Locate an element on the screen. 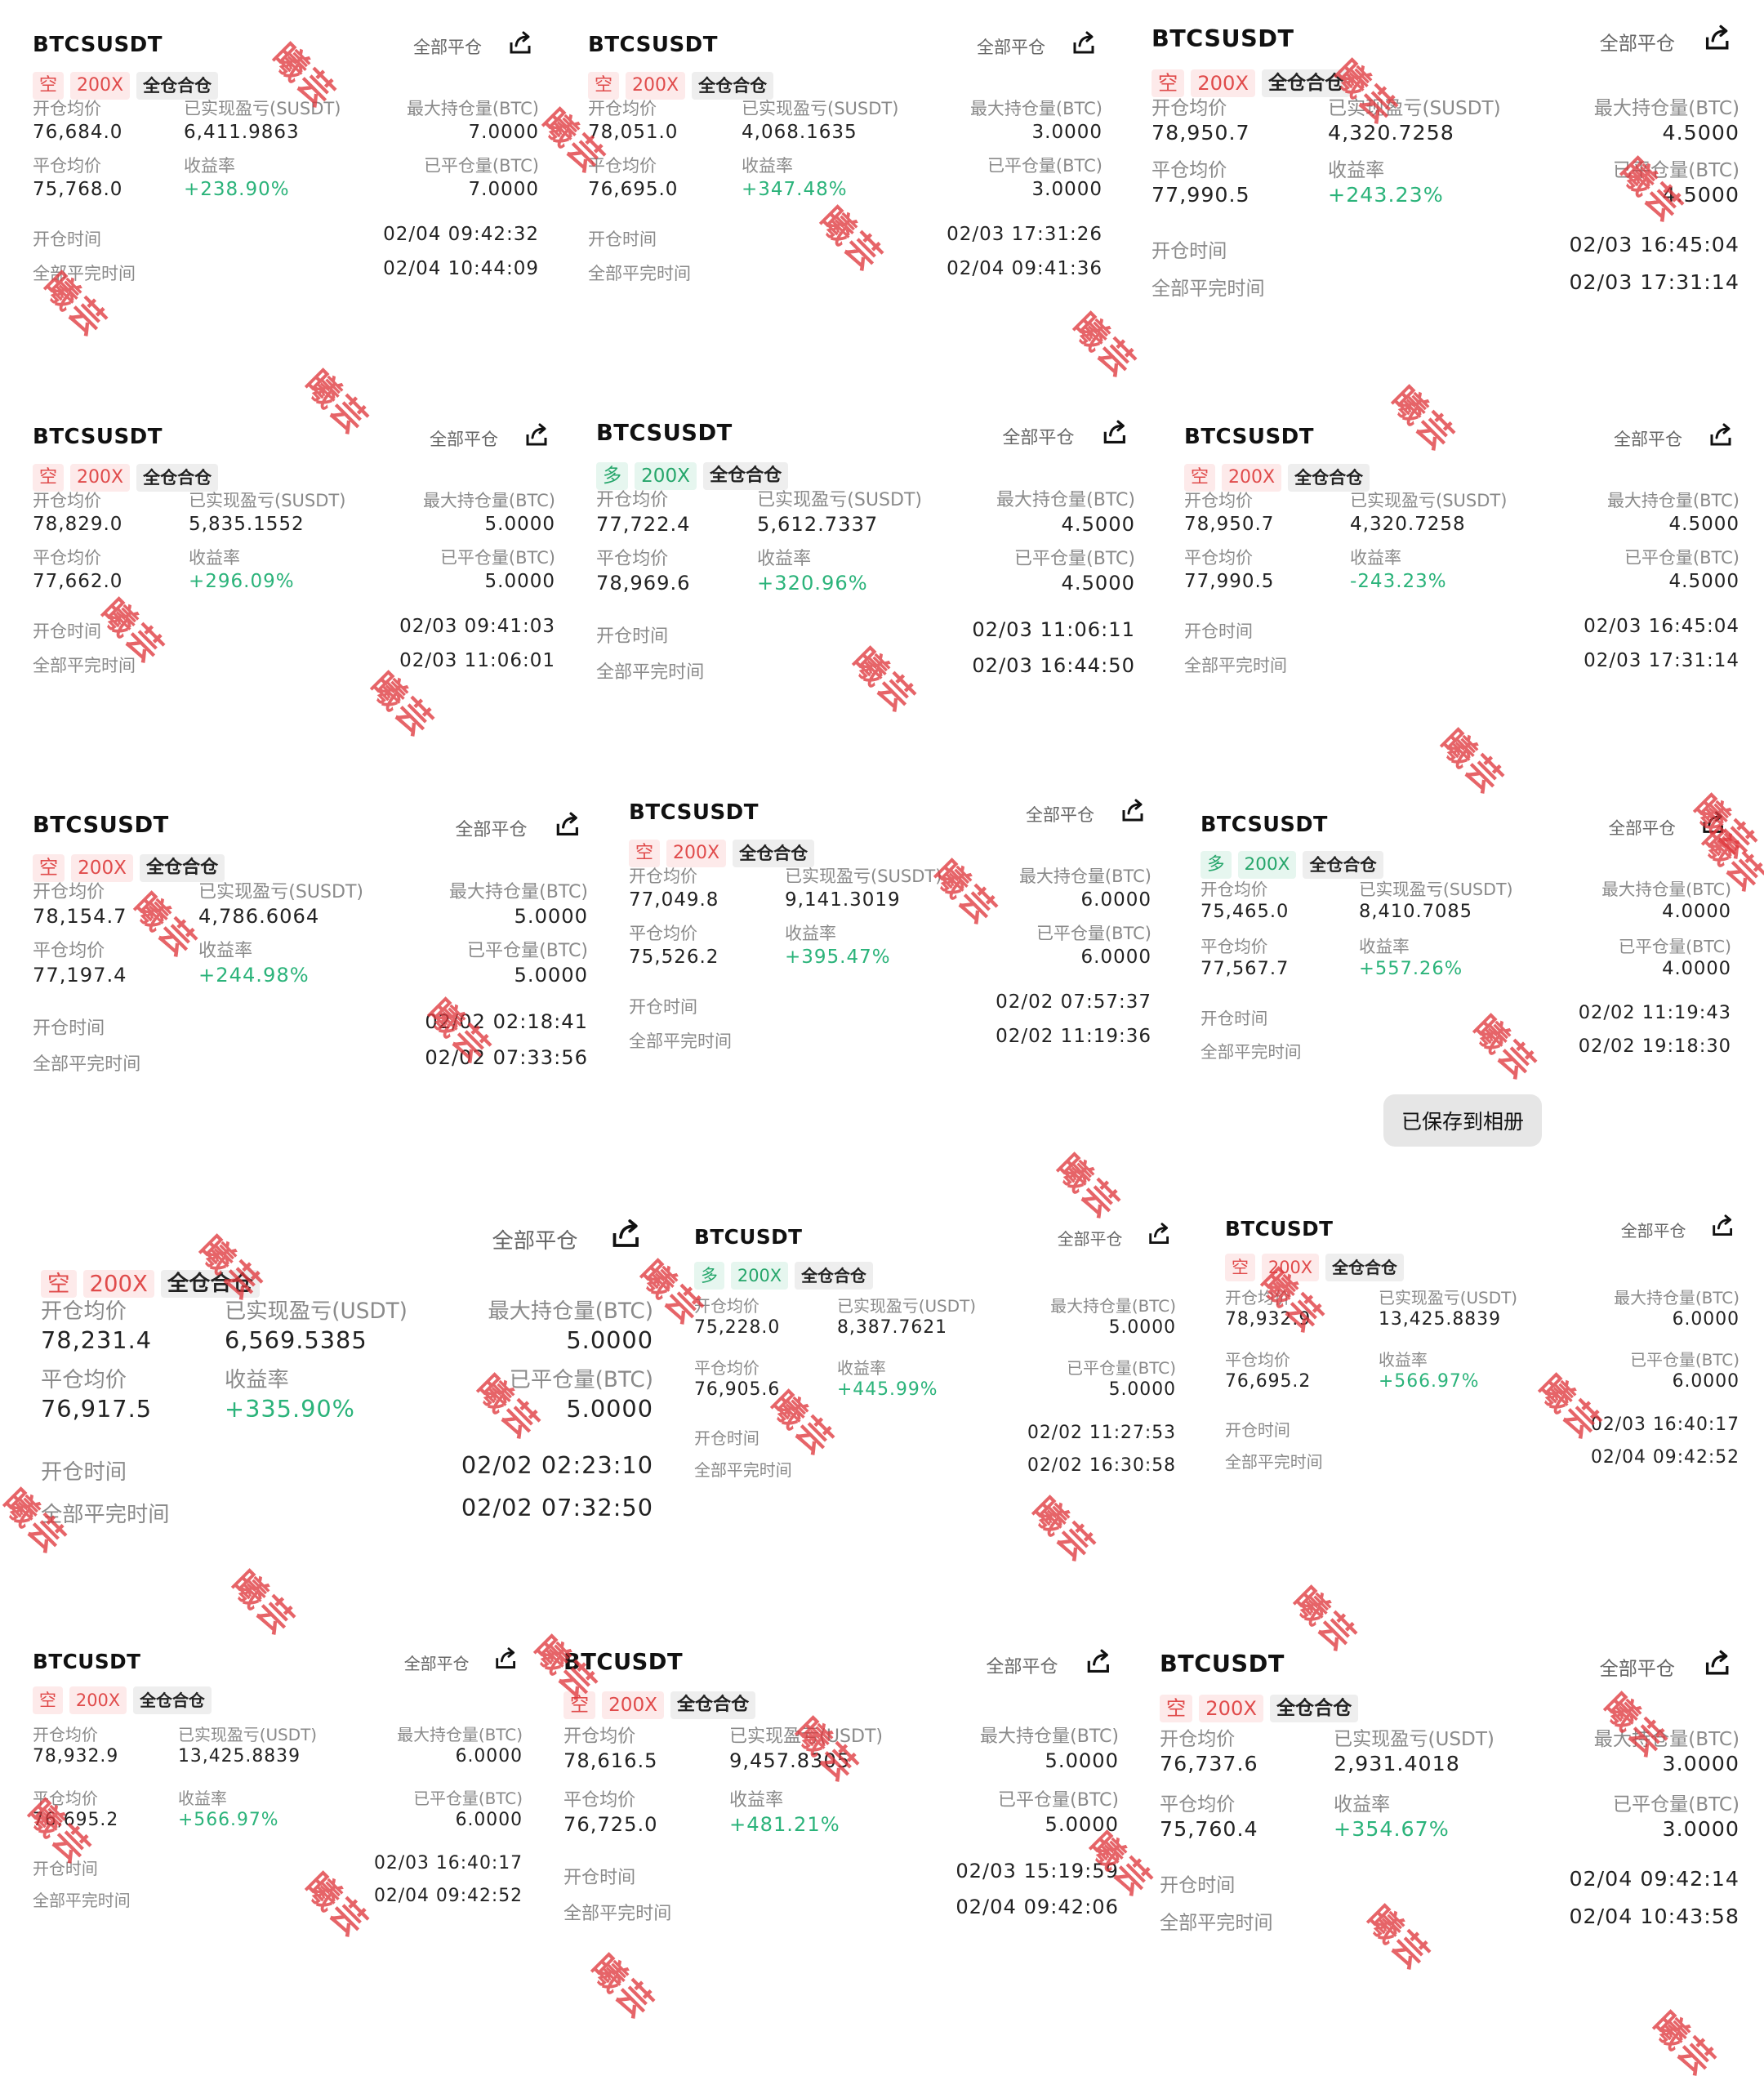 The image size is (1764, 2085). closed-qty-value: 4.5000 is located at coordinates (1704, 582).